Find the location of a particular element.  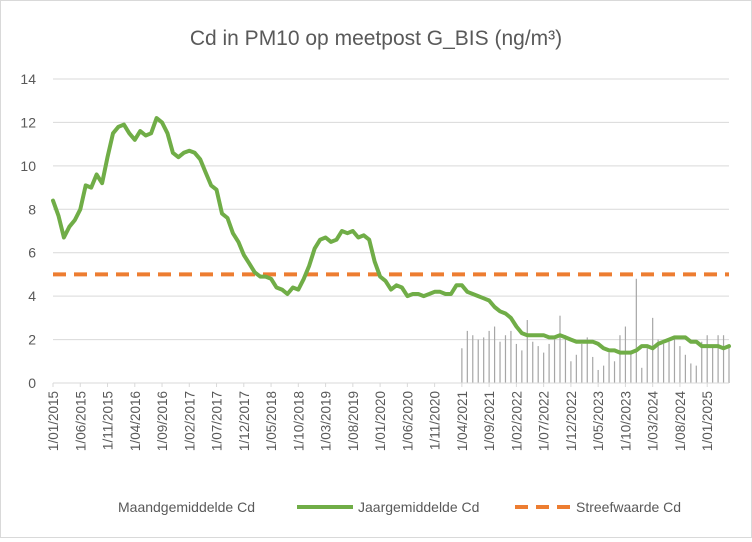

x-tick-label: 1/04/2016 is located at coordinates (135, 421).